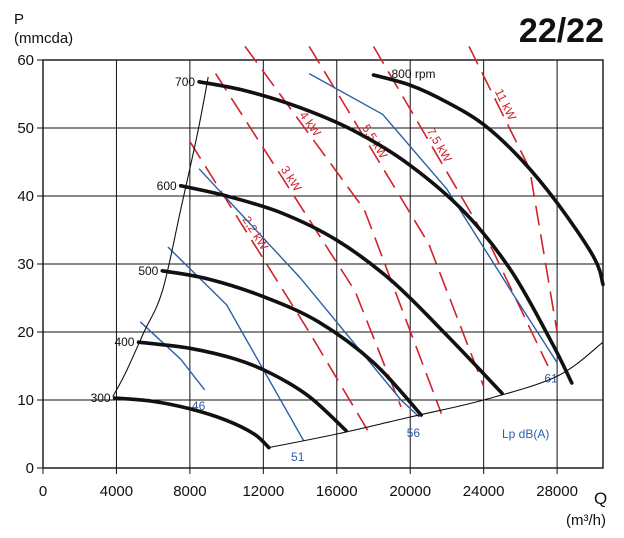 The image size is (624, 538). What do you see at coordinates (25, 196) in the screenshot?
I see `y-tick-label: 40` at bounding box center [25, 196].